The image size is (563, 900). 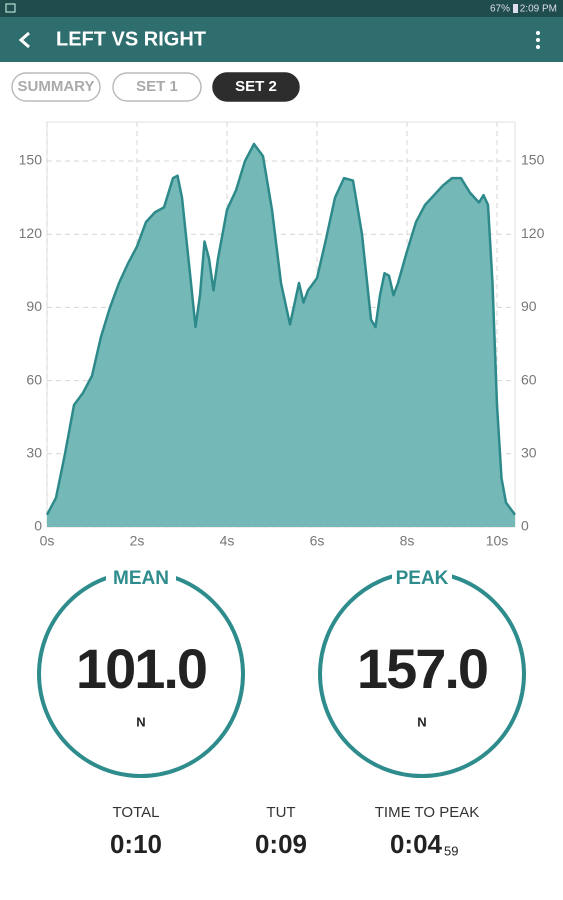 What do you see at coordinates (140, 721) in the screenshot?
I see `mean-unit: N` at bounding box center [140, 721].